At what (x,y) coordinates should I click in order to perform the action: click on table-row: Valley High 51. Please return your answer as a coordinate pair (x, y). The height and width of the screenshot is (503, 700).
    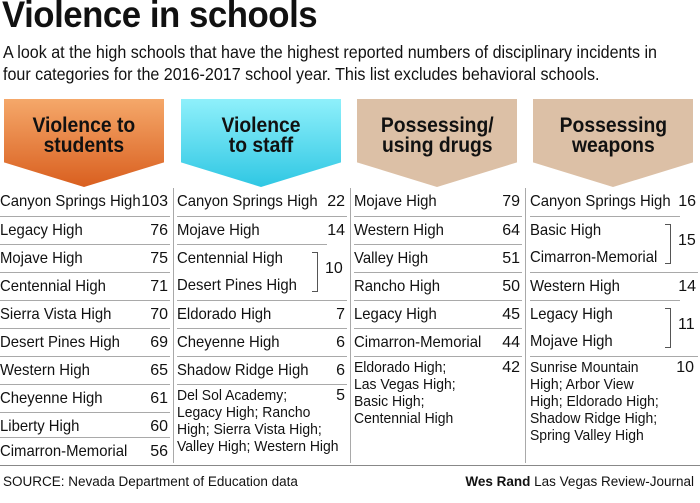
    Looking at the image, I should click on (438, 258).